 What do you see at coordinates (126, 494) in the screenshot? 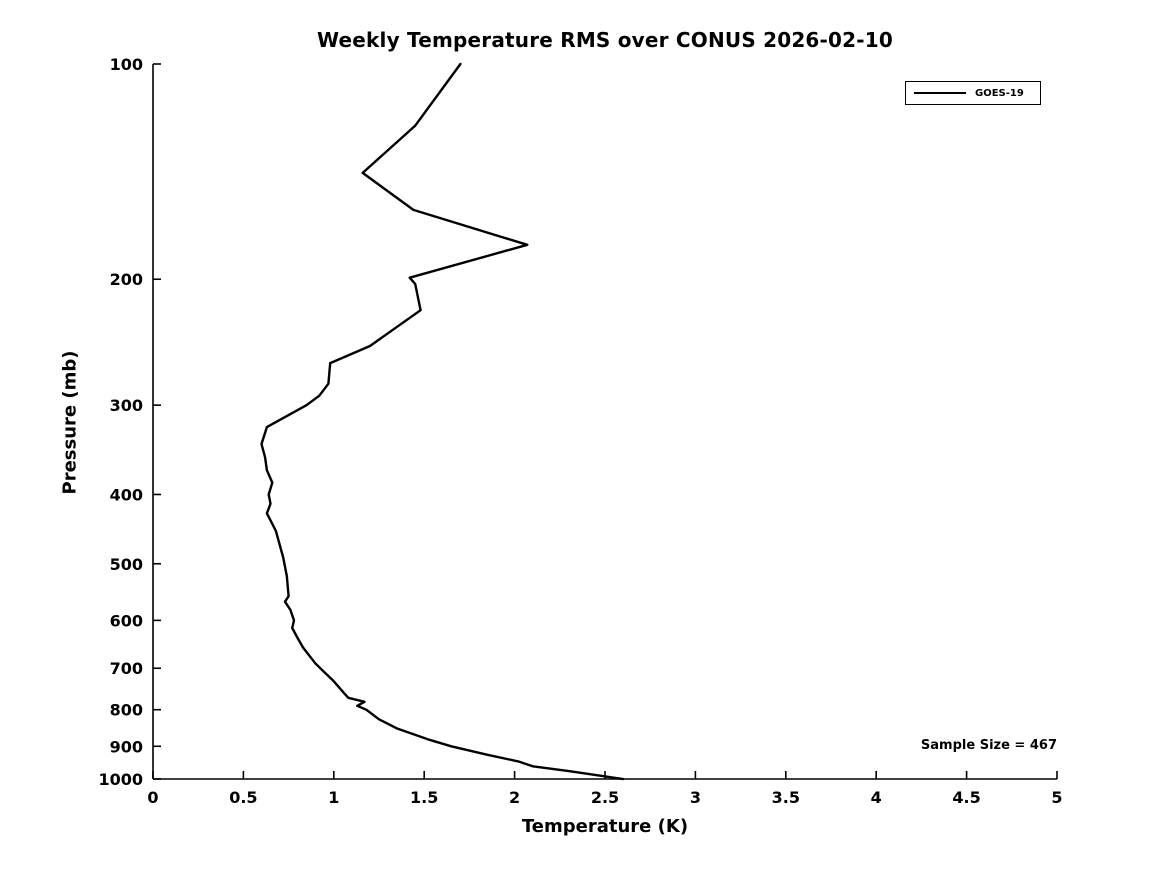
I see `y-tick-label: 400` at bounding box center [126, 494].